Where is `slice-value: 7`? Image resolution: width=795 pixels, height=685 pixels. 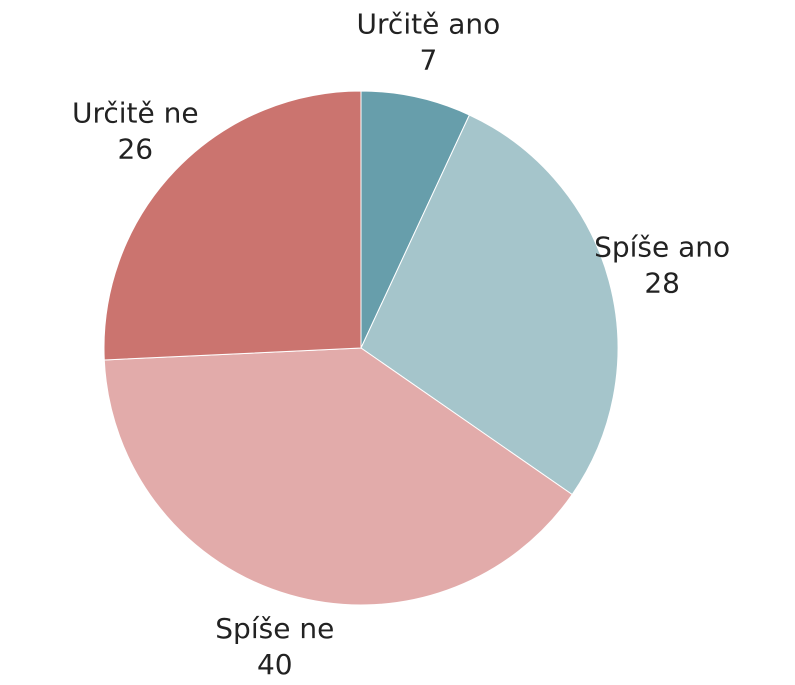 slice-value: 7 is located at coordinates (428, 59).